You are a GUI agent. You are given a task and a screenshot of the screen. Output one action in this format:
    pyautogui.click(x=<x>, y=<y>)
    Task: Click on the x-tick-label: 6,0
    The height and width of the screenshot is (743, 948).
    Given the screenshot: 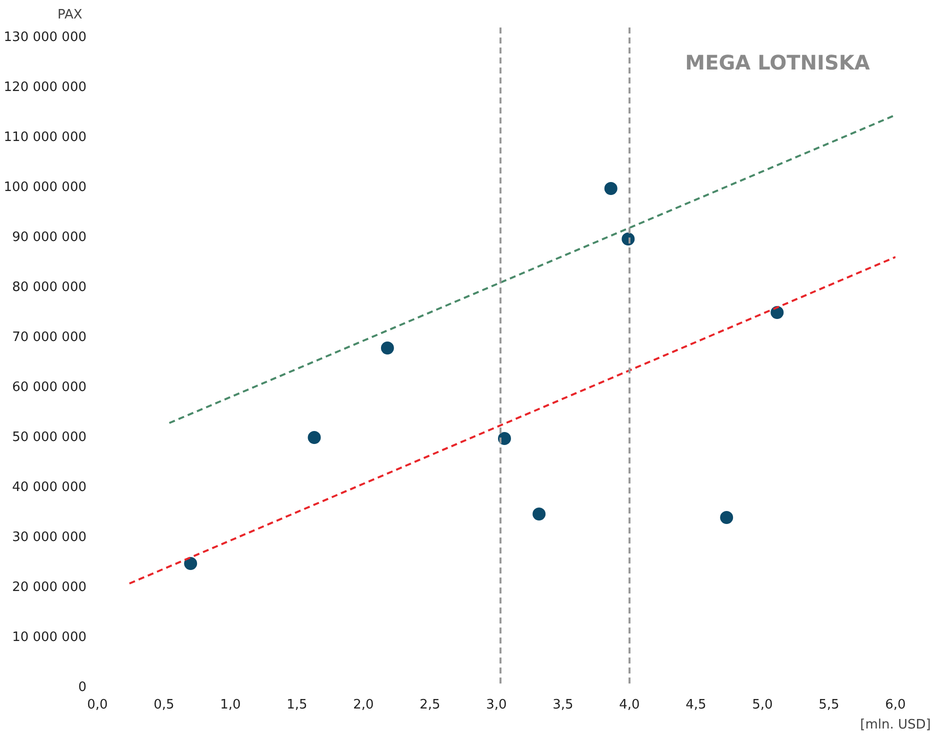 What is the action you would take?
    pyautogui.click(x=895, y=705)
    